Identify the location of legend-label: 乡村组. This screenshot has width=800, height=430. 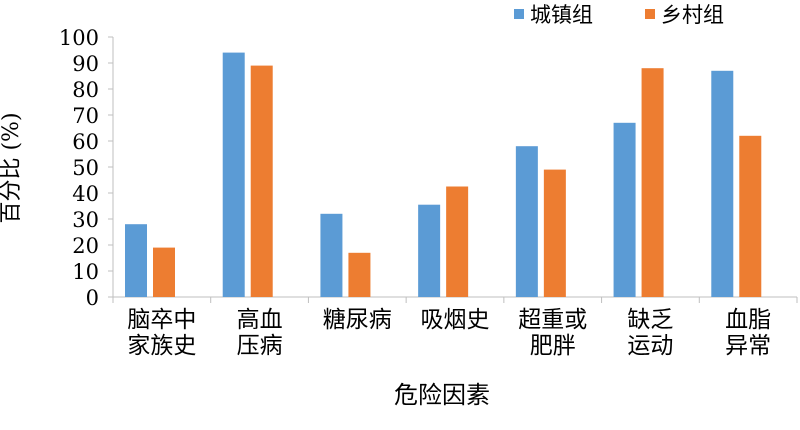
(692, 15).